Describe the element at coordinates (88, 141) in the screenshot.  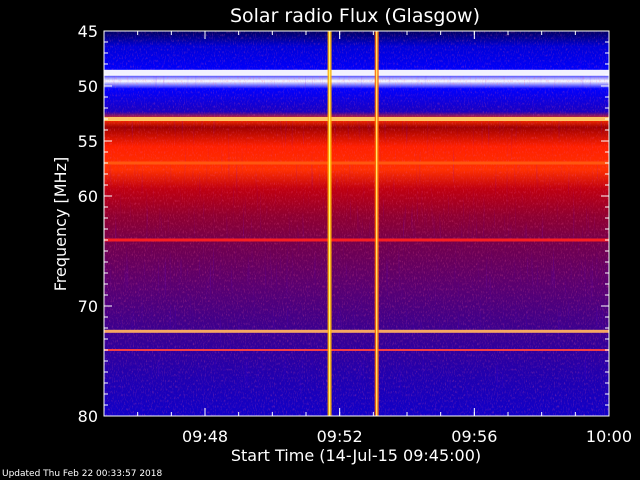
I see `y-tick-label: 55` at that location.